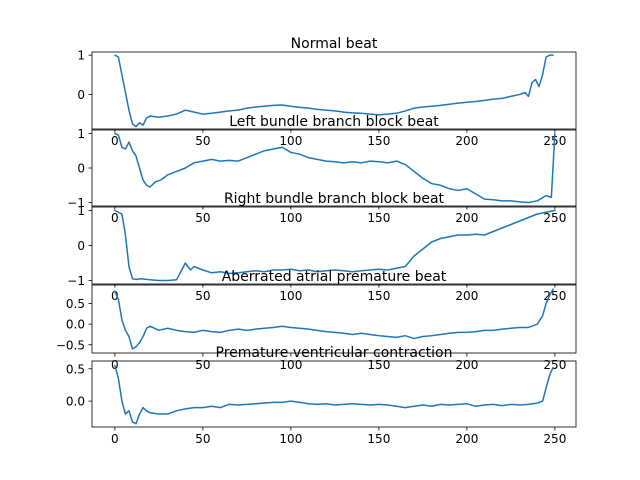  What do you see at coordinates (334, 44) in the screenshot?
I see `chart-title-normal-beat: Normal beat` at bounding box center [334, 44].